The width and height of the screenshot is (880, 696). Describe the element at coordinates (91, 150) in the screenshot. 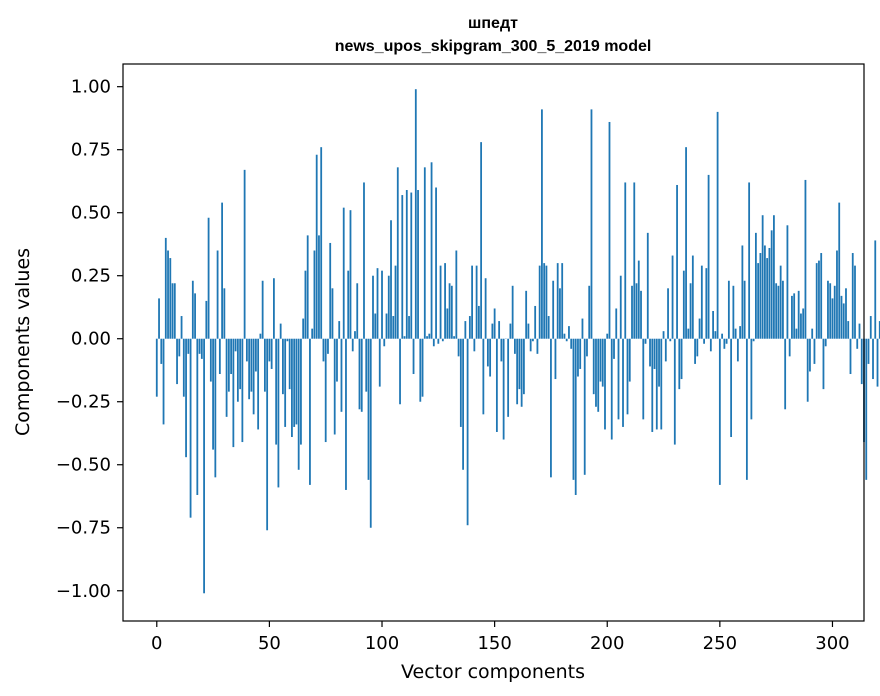

I see `y-tick-label: 0.75` at that location.